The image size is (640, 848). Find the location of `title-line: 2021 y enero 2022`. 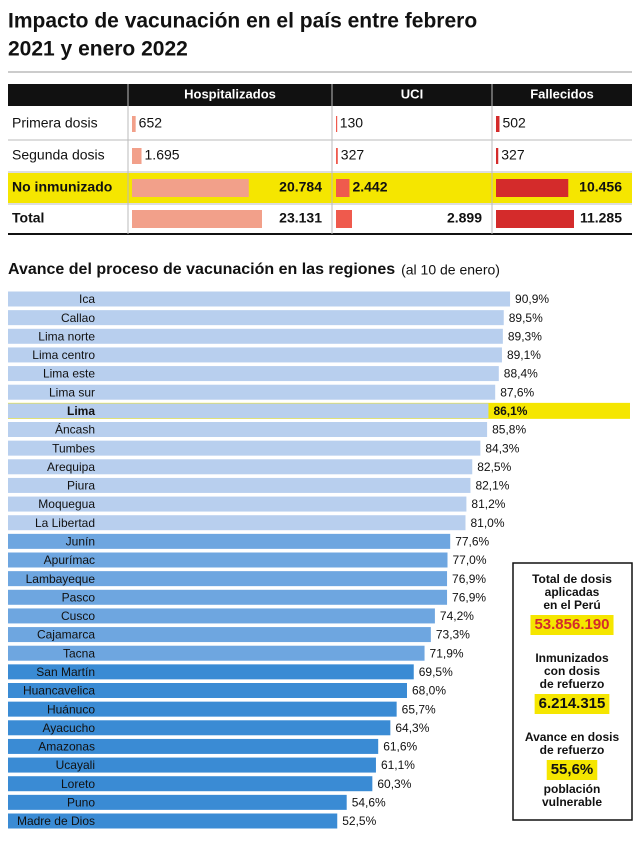

title-line: 2021 y enero 2022 is located at coordinates (98, 49).